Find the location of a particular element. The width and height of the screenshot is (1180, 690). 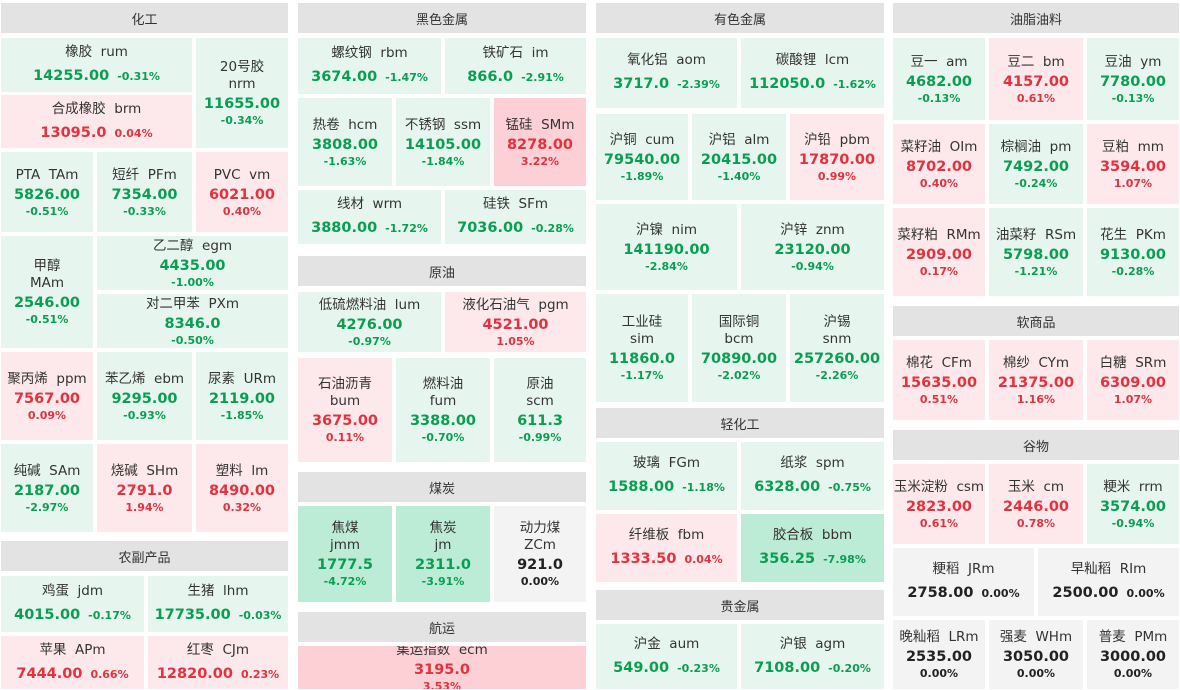

commodity-name: 玉米 cm is located at coordinates (1036, 486).